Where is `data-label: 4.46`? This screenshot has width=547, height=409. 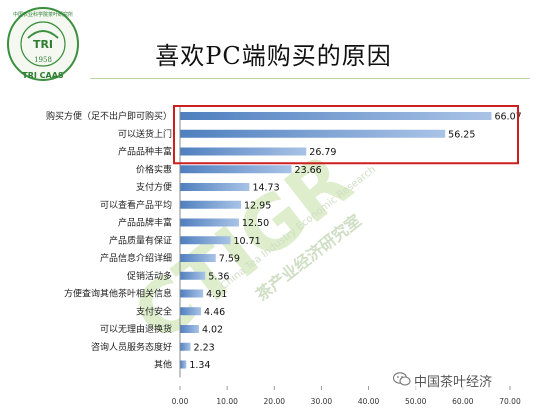
data-label: 4.46 is located at coordinates (214, 312).